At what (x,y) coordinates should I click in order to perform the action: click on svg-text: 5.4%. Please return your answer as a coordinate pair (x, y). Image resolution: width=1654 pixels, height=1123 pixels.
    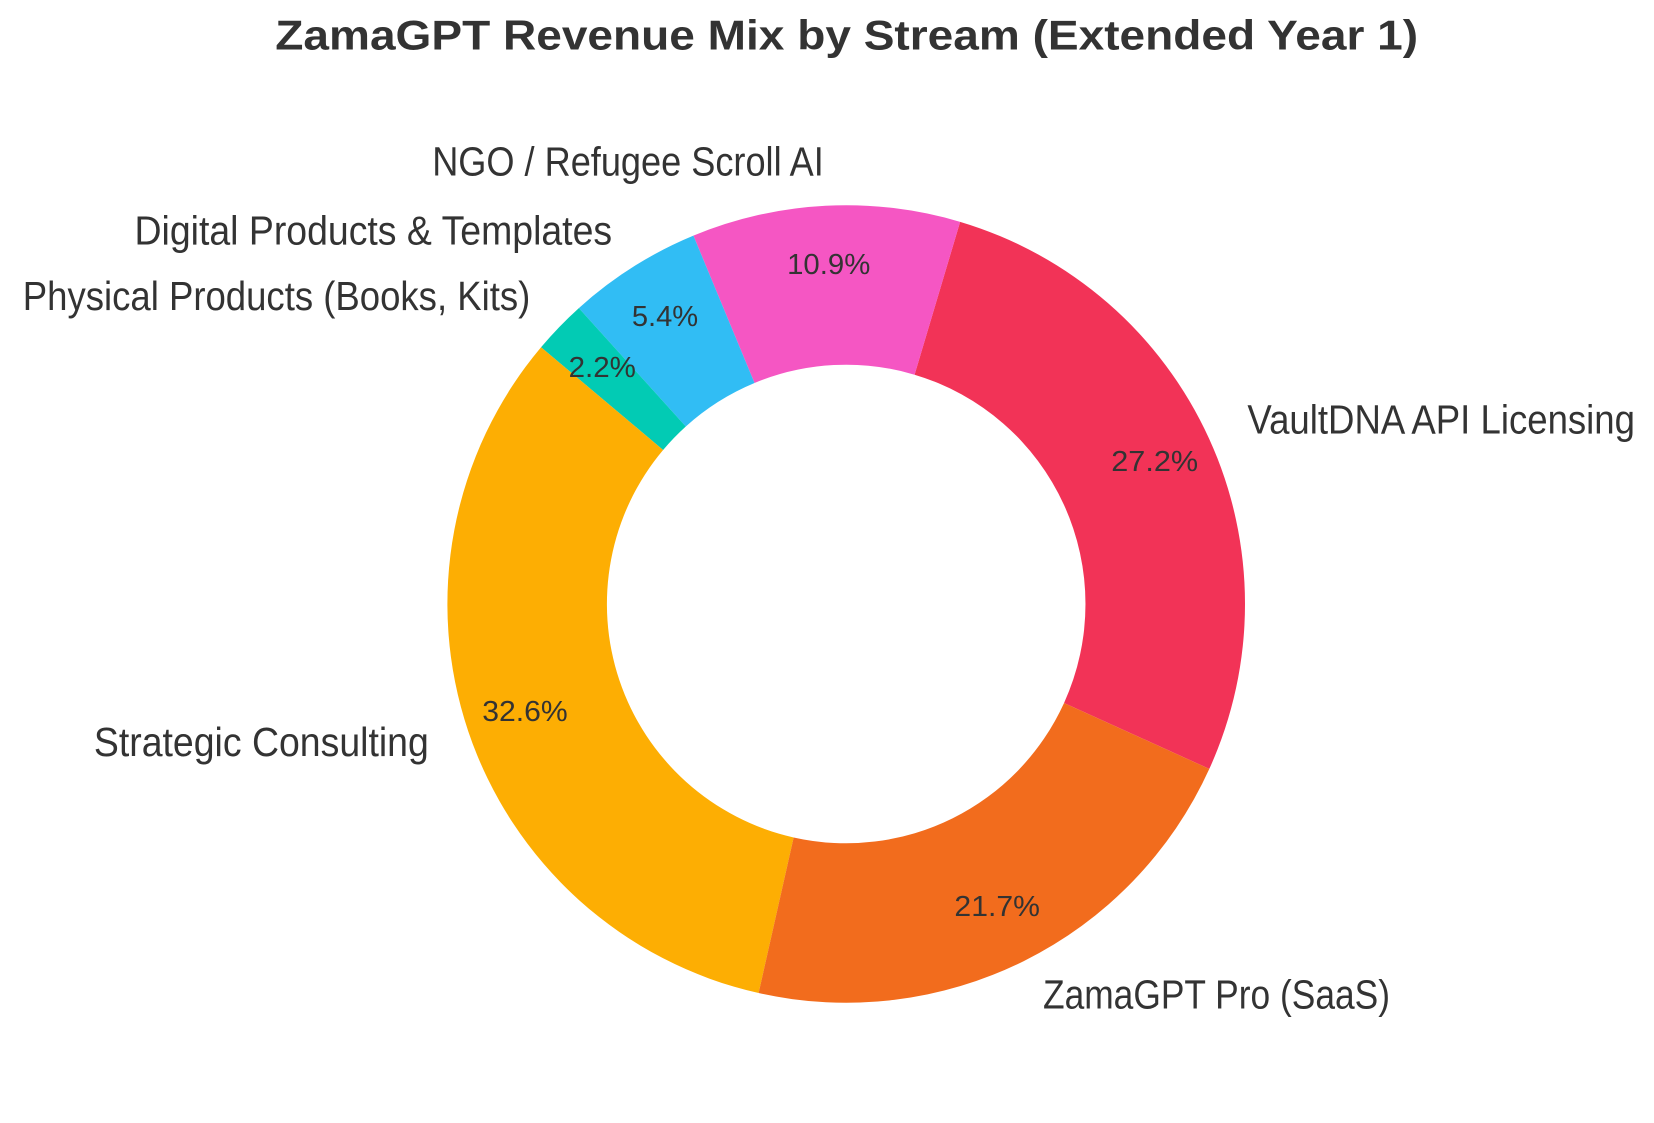
    Looking at the image, I should click on (665, 317).